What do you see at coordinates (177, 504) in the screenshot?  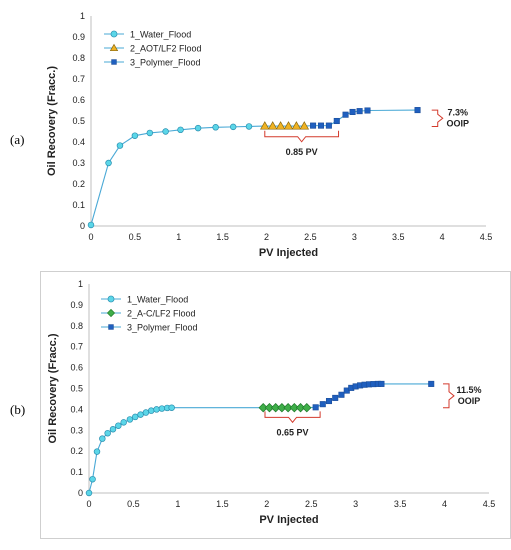 I see `chart-b-x-tick-label: 1` at bounding box center [177, 504].